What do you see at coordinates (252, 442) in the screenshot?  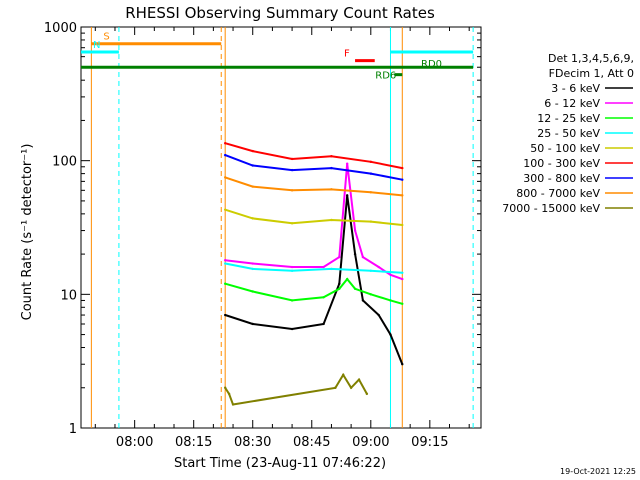 I see `x-tick-label: 08:30` at bounding box center [252, 442].